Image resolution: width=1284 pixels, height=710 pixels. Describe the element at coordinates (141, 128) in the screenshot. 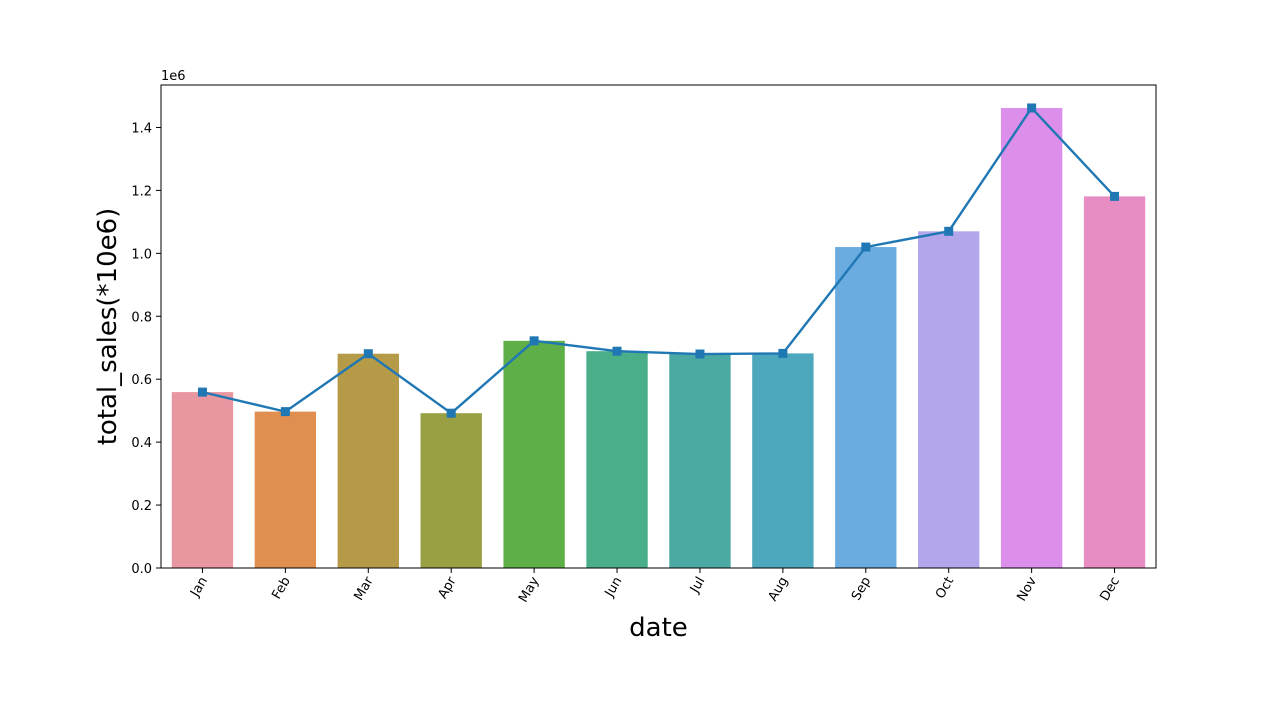

I see `y-tick-label: 1.4` at that location.